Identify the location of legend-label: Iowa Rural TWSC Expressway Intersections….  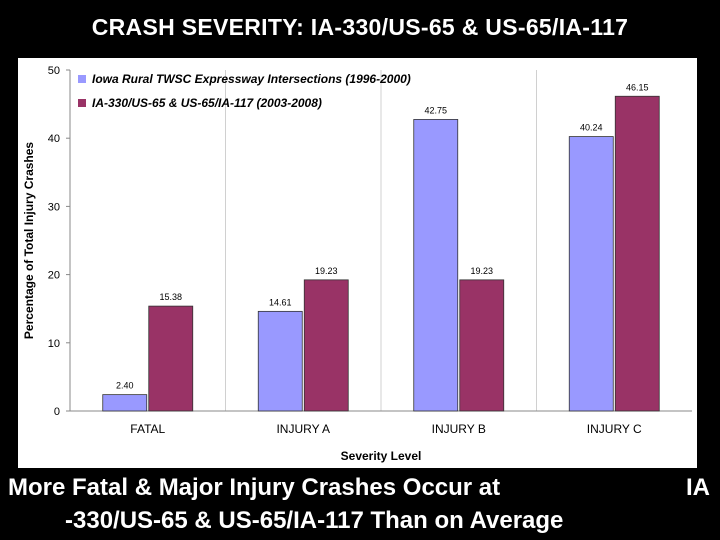
(251, 79).